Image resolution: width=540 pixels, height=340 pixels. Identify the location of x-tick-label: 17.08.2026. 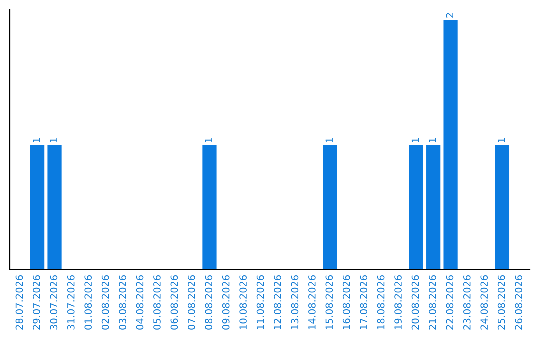
(364, 302).